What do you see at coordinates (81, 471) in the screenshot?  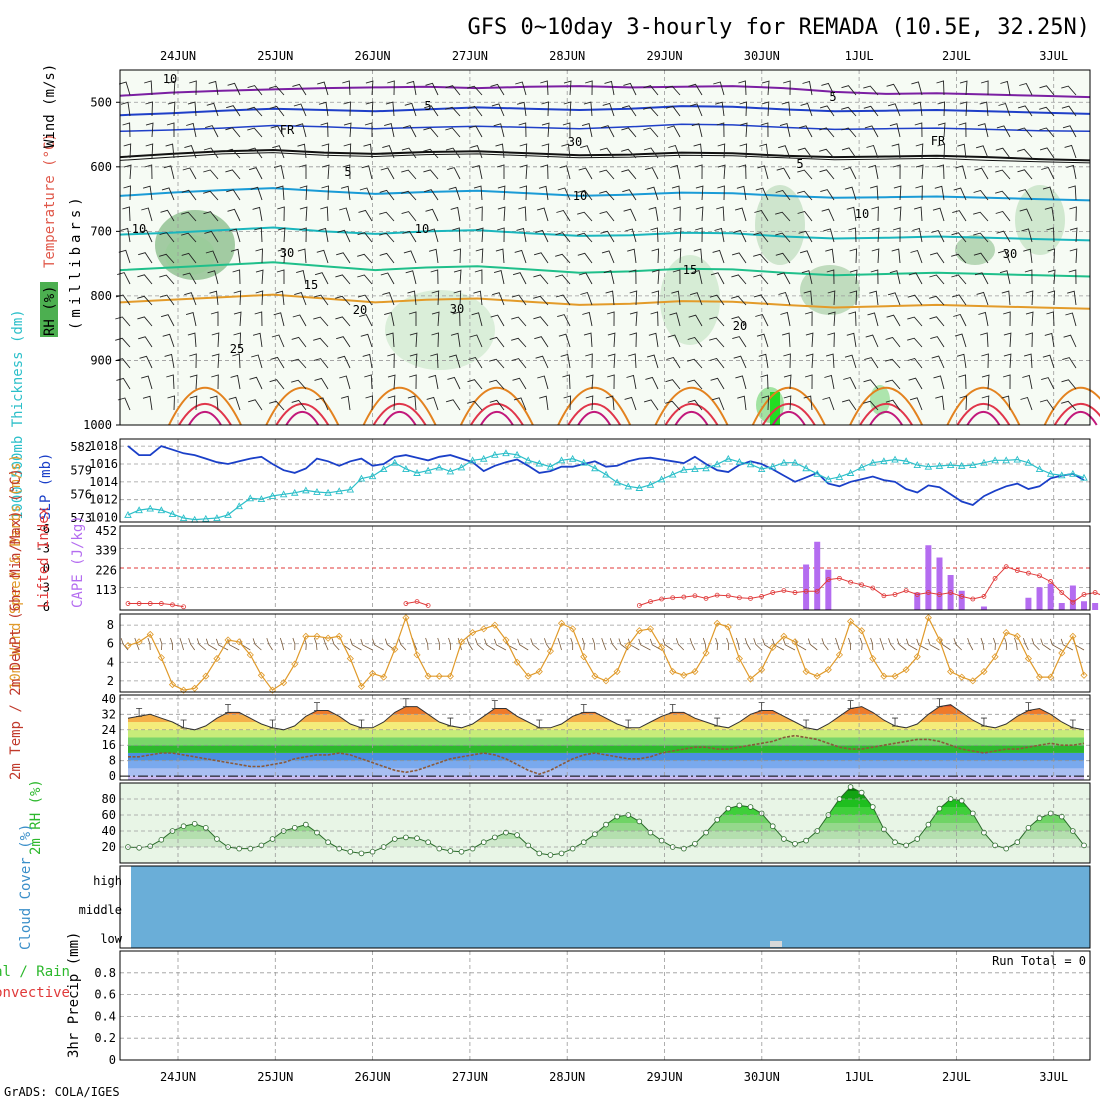 I see `thickness-tick: 579` at bounding box center [81, 471].